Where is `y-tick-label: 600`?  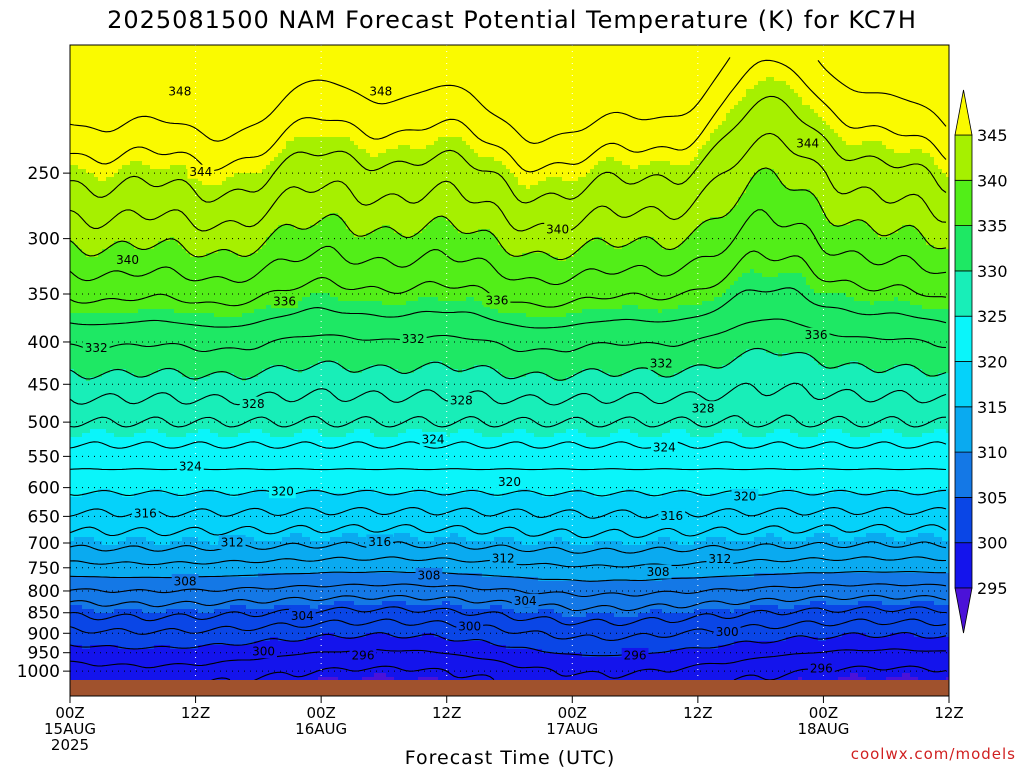
y-tick-label: 600 is located at coordinates (44, 489).